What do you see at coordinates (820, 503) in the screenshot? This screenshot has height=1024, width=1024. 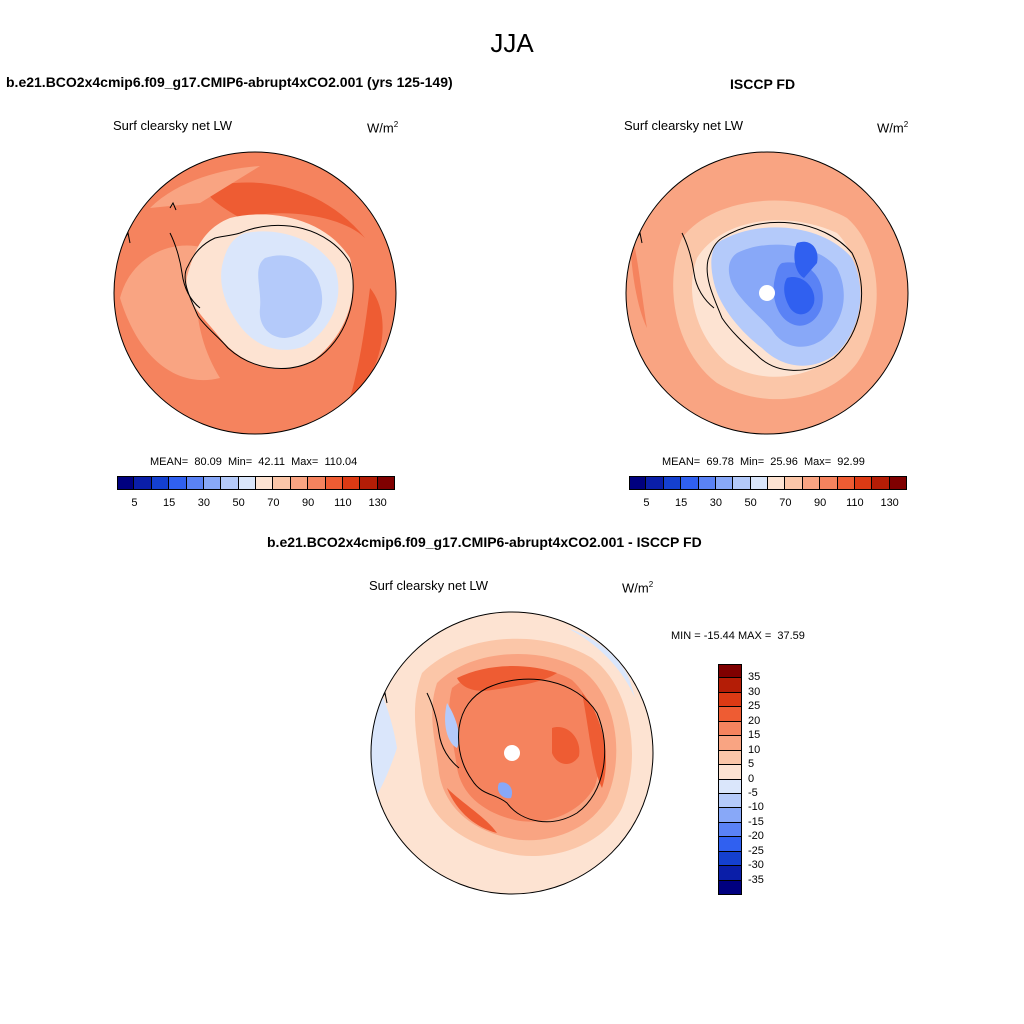 I see `obs-colorbar-tick-label: 90` at bounding box center [820, 503].